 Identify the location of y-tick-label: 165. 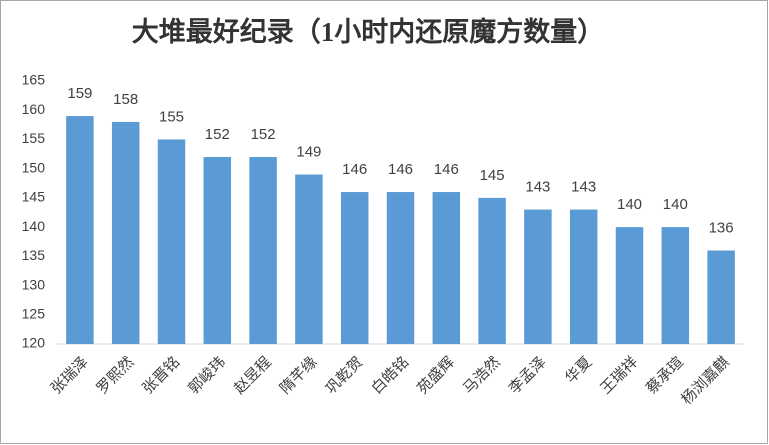
(34, 80).